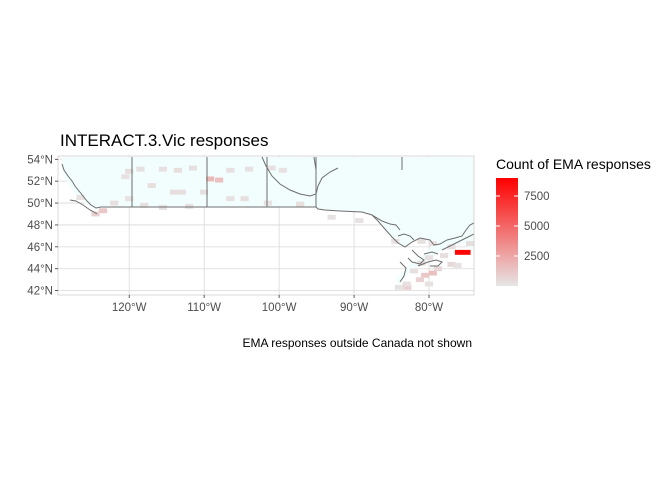  What do you see at coordinates (523, 227) in the screenshot?
I see `legend-ticks: 7500 5000 2500` at bounding box center [523, 227].